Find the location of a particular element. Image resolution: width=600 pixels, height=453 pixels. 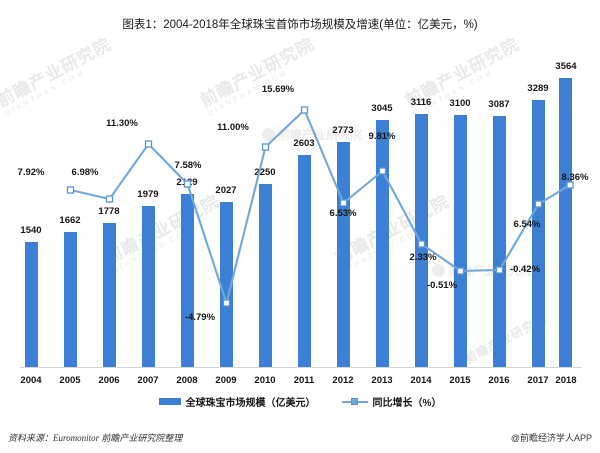

bar-2012 is located at coordinates (343, 254).